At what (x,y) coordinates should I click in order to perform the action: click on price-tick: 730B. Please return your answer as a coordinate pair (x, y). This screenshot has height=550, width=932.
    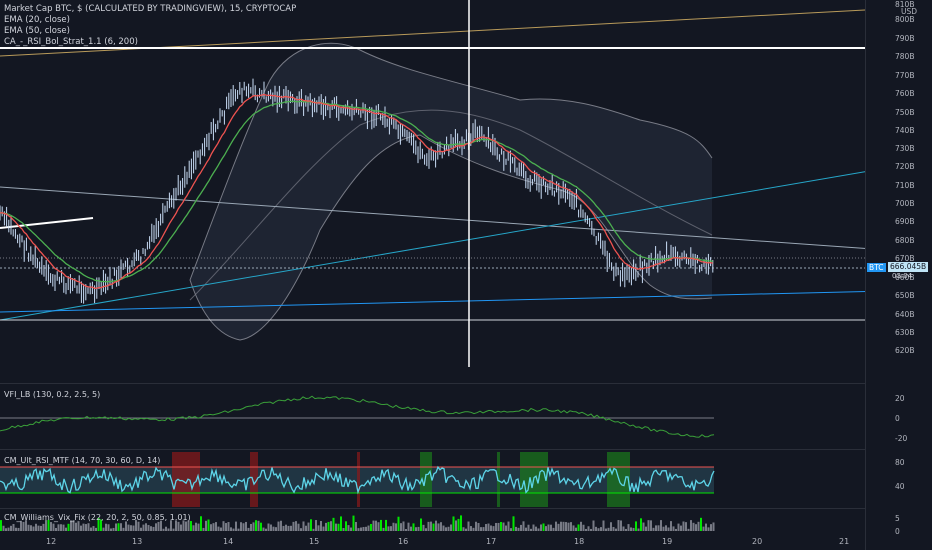
    Looking at the image, I should click on (905, 148).